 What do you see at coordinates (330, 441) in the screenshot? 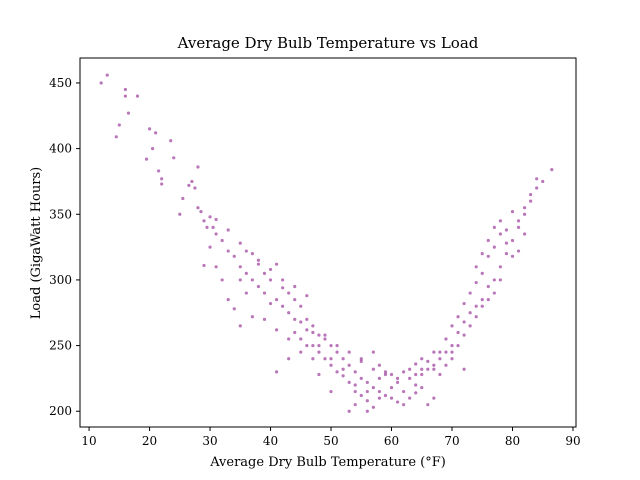
I see `x-tick-label: 50` at bounding box center [330, 441].